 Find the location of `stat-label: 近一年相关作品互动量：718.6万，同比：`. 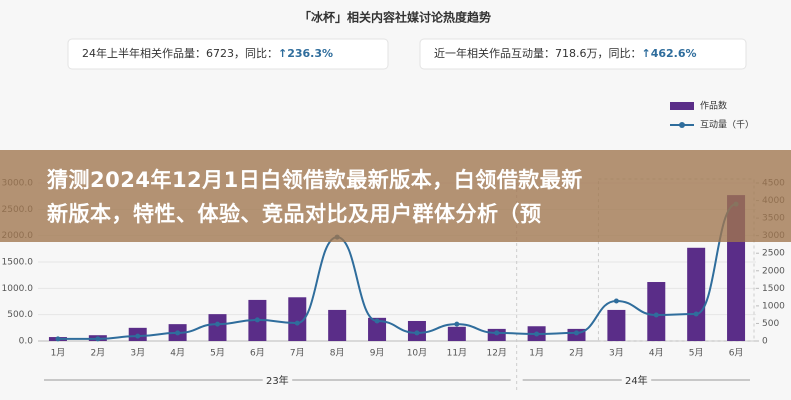

stat-label: 近一年相关作品互动量：718.6万，同比： is located at coordinates (538, 53).